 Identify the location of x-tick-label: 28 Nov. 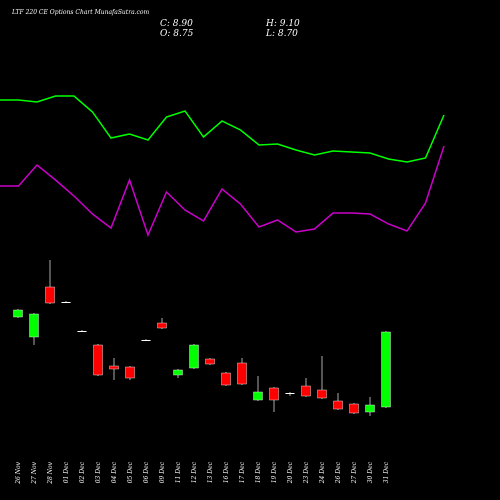
(50, 472).